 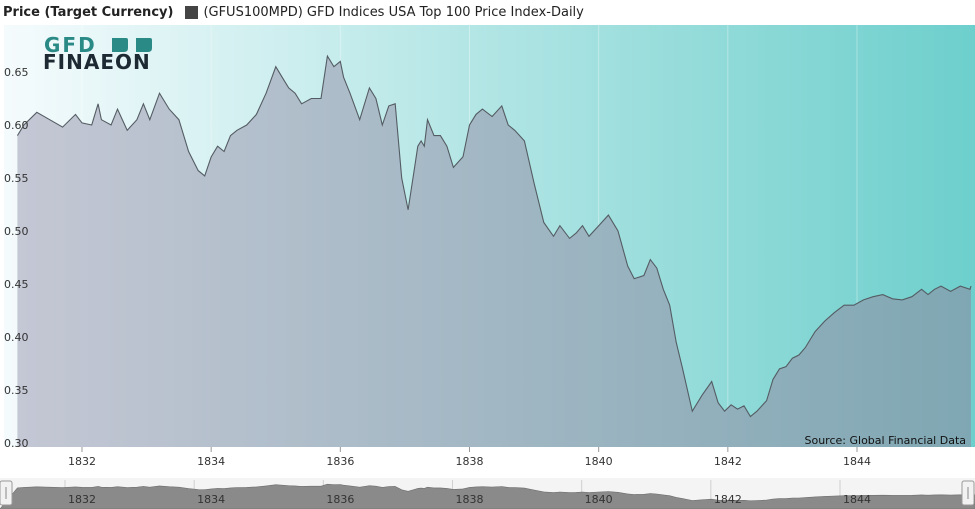 I want to click on x-tick-label: 1834, so click(x=211, y=461).